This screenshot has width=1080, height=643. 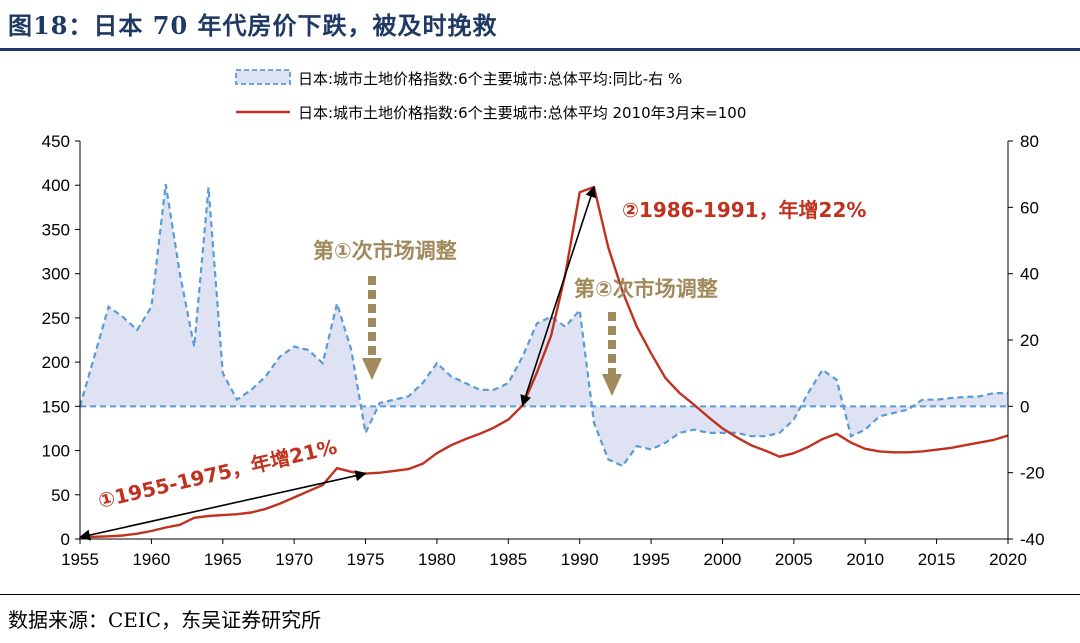 I want to click on y-right-tick-label: -40, so click(x=1032, y=539).